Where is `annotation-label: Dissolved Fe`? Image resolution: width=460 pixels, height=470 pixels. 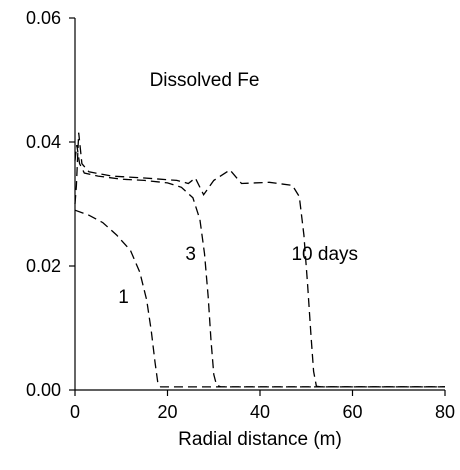
annotation-label: Dissolved Fe is located at coordinates (205, 80).